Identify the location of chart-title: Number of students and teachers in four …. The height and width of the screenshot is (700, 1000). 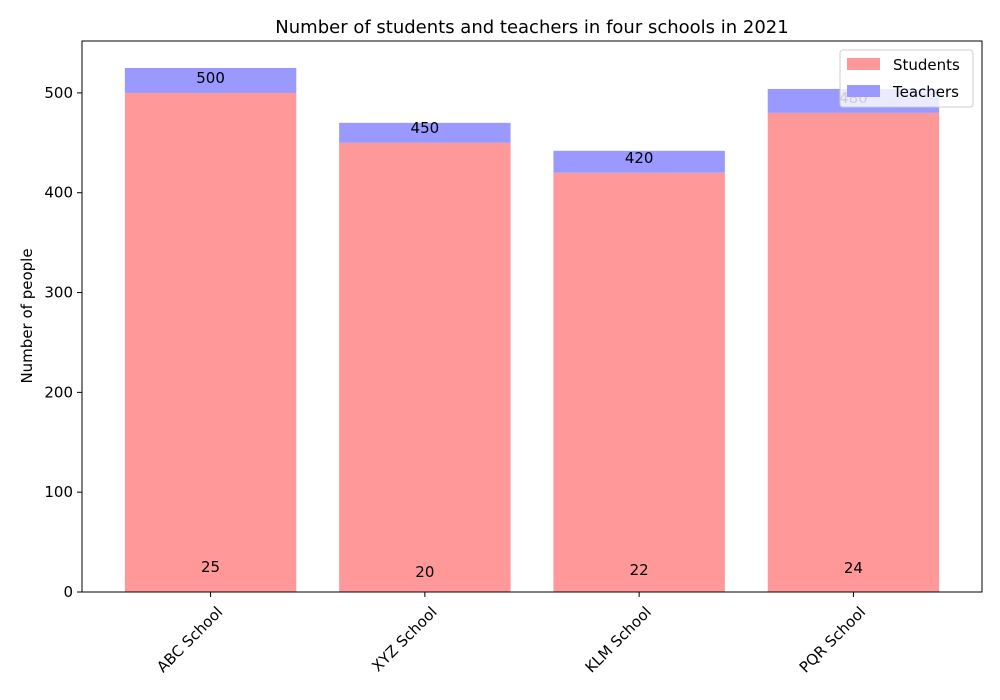
(531, 27).